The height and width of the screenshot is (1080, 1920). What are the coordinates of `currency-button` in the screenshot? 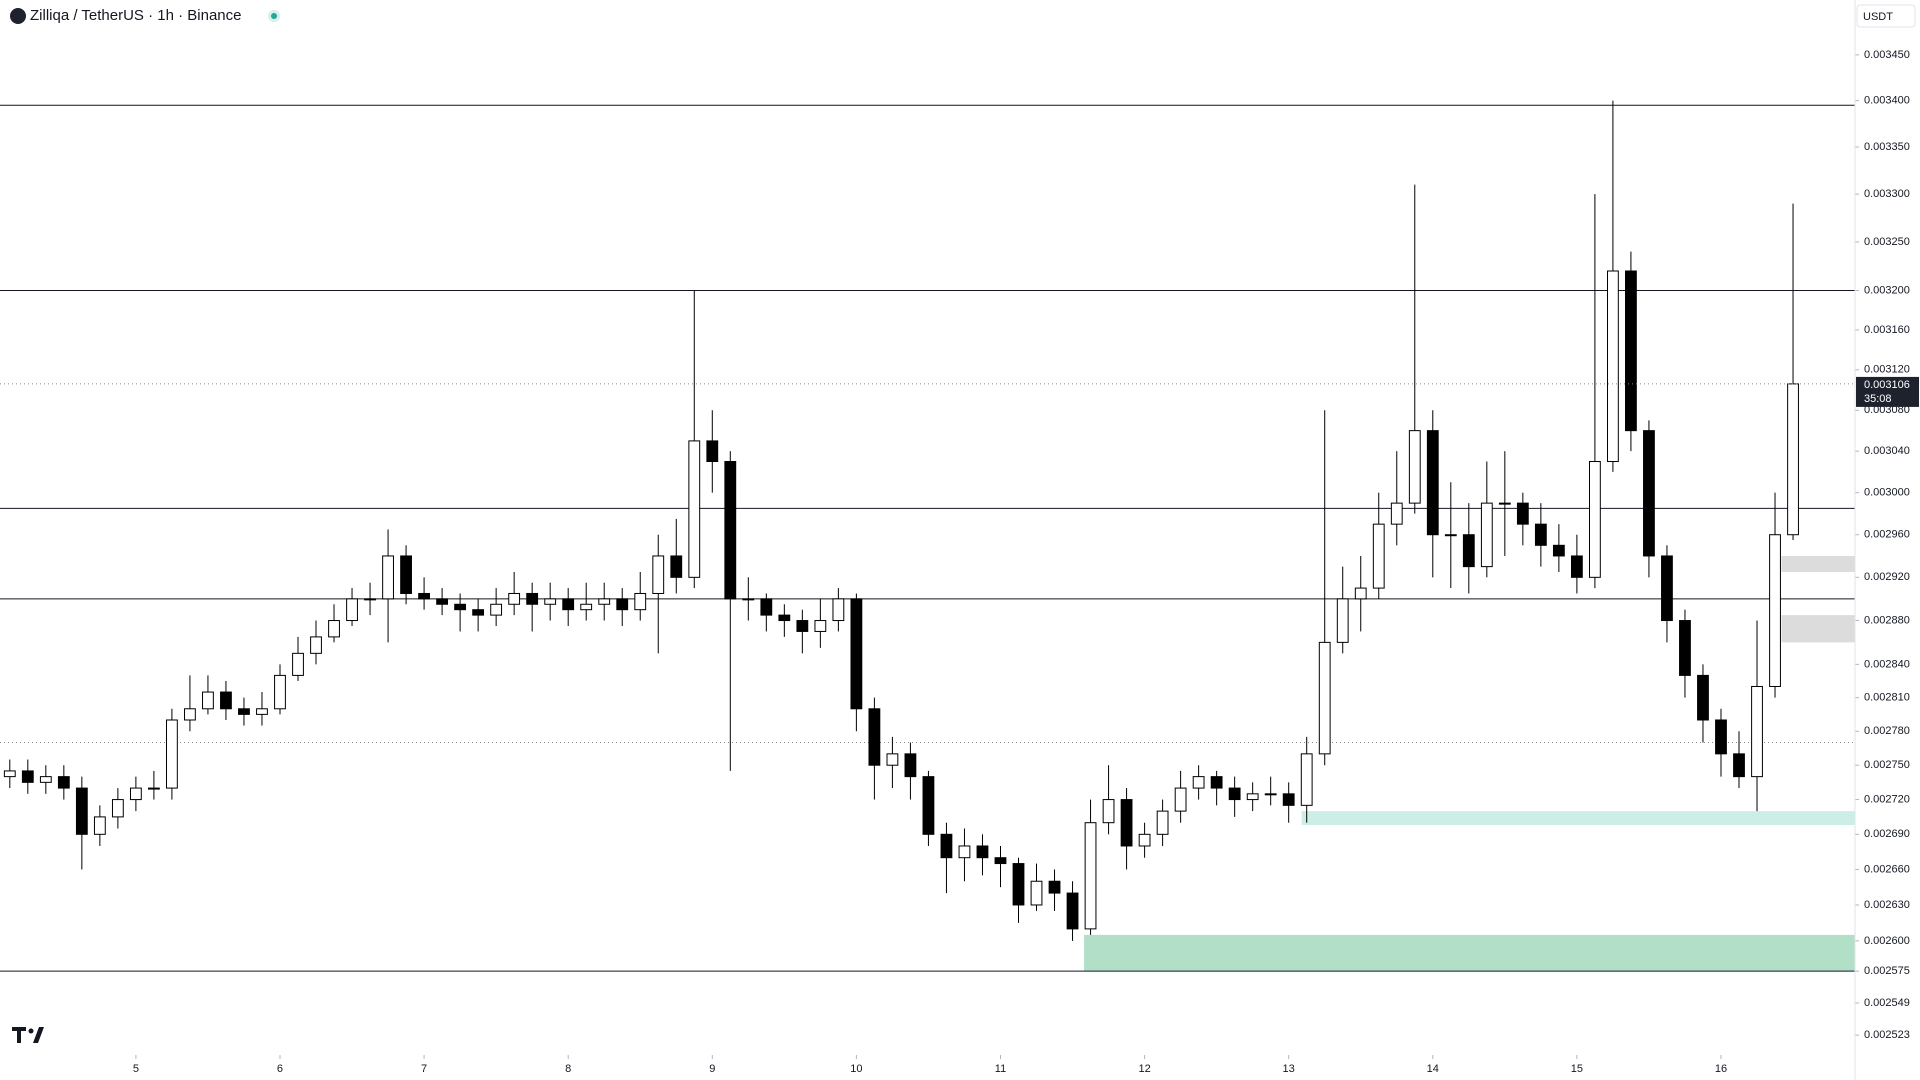 It's located at (1886, 16).